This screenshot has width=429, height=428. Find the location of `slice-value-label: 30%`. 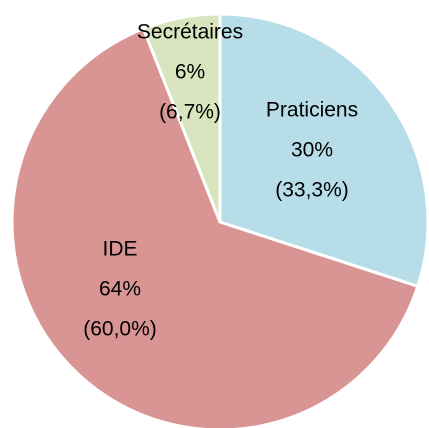

slice-value-label: 30% is located at coordinates (312, 150).